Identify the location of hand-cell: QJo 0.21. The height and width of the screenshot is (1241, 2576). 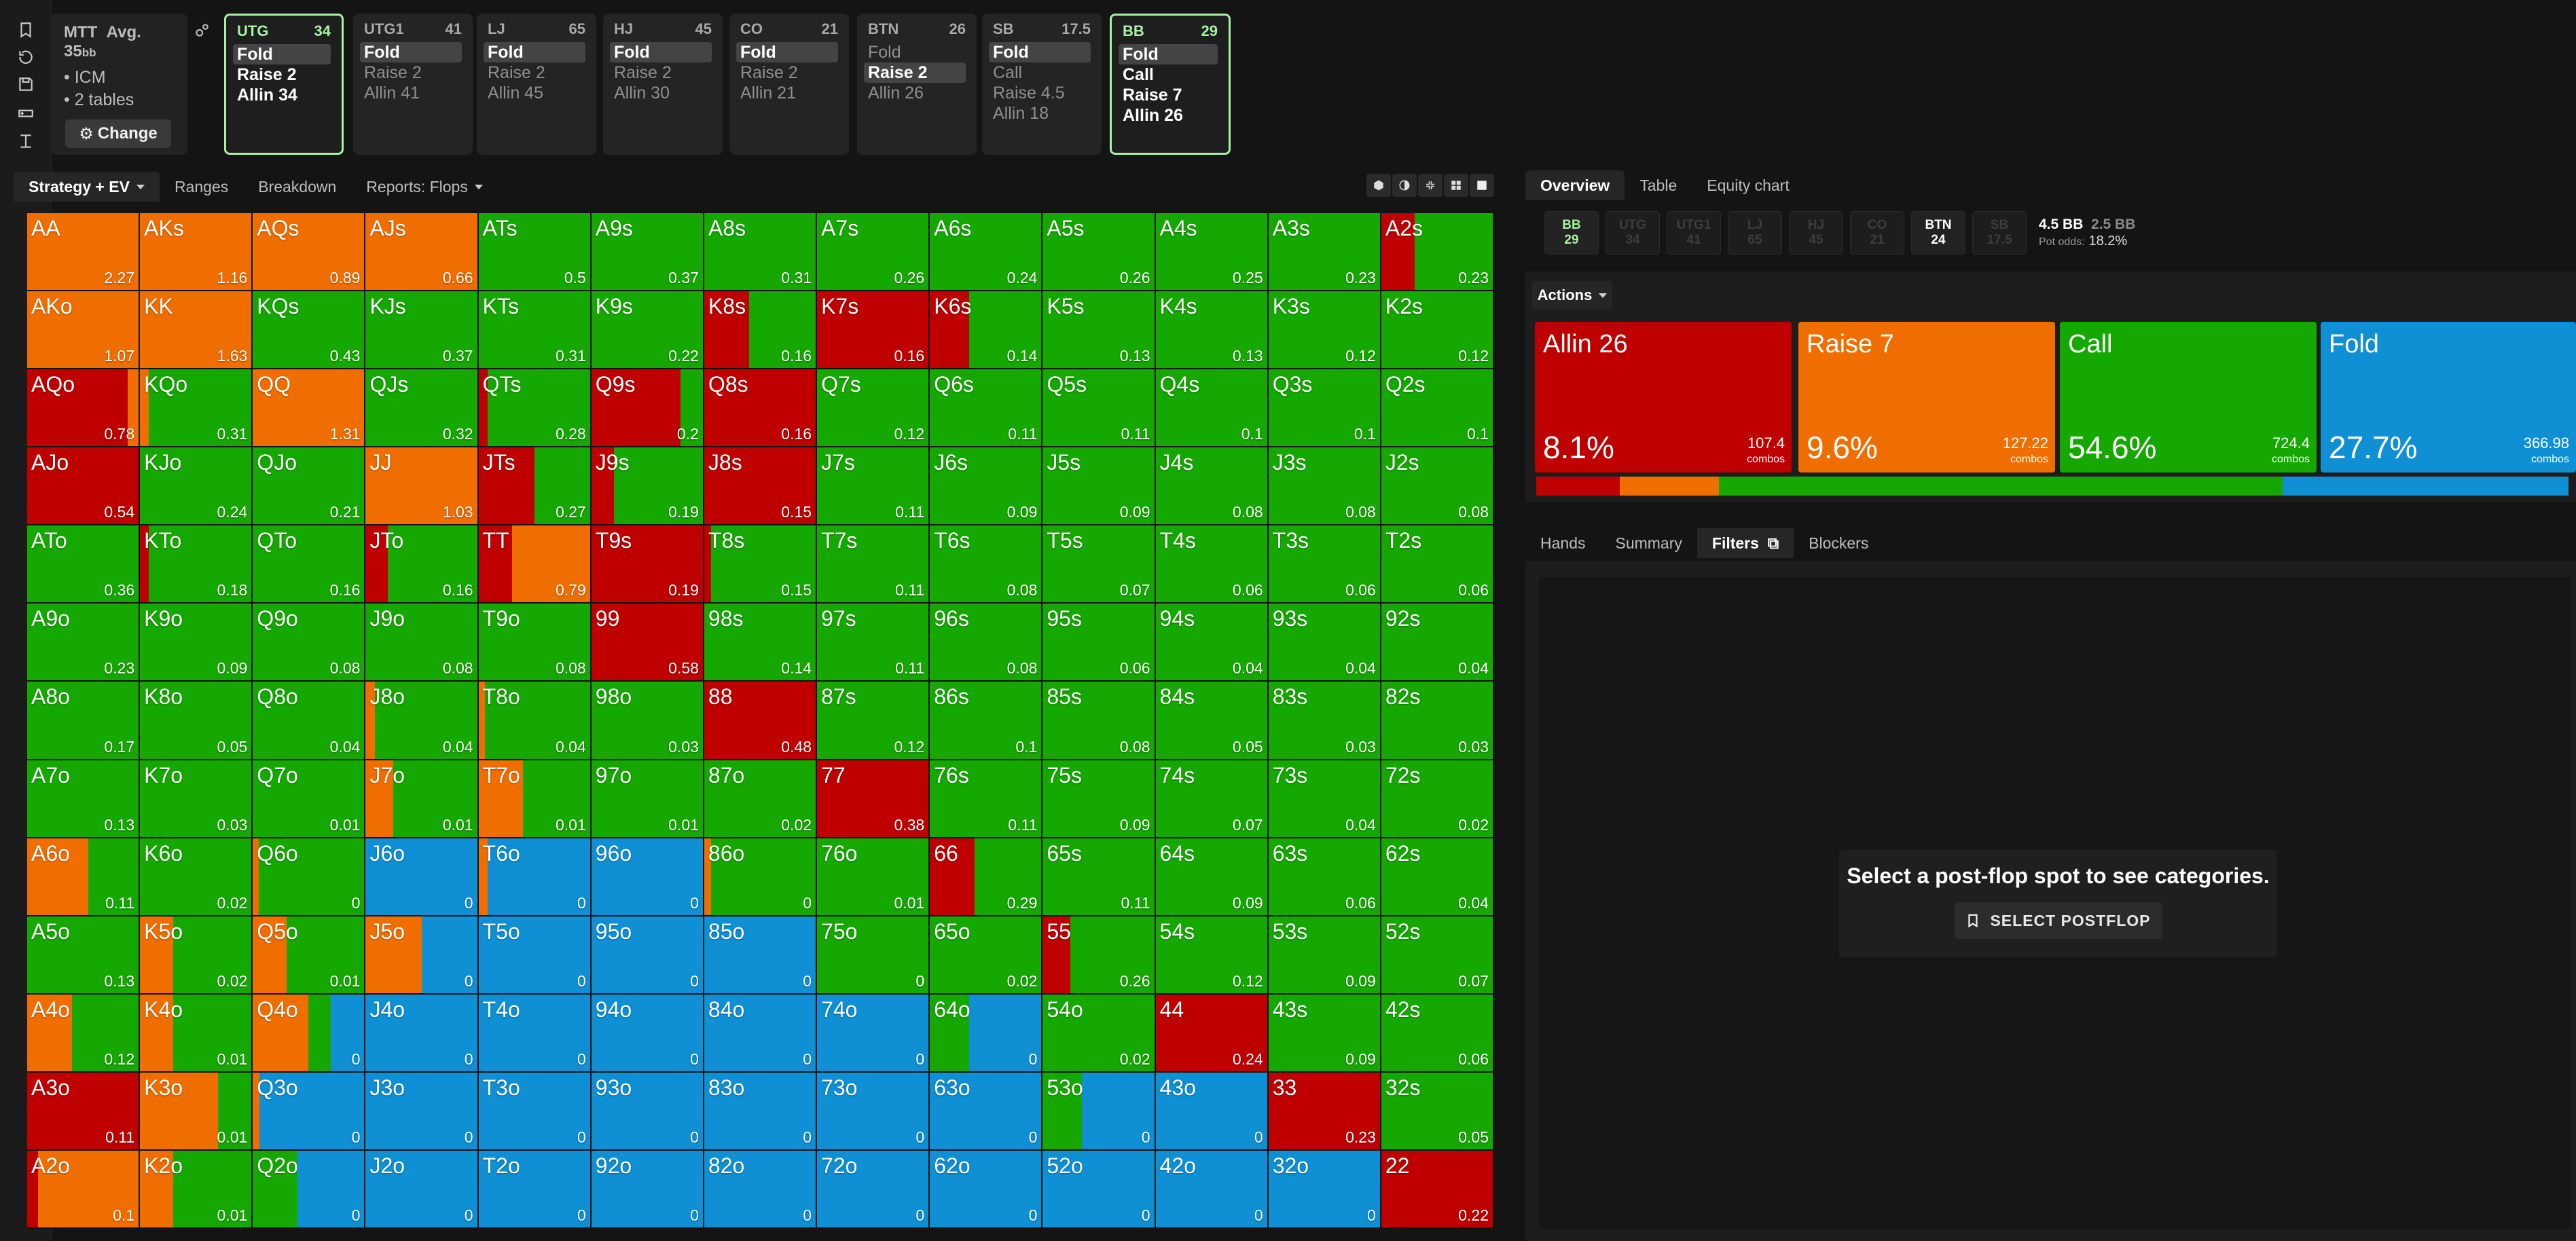
(309, 486).